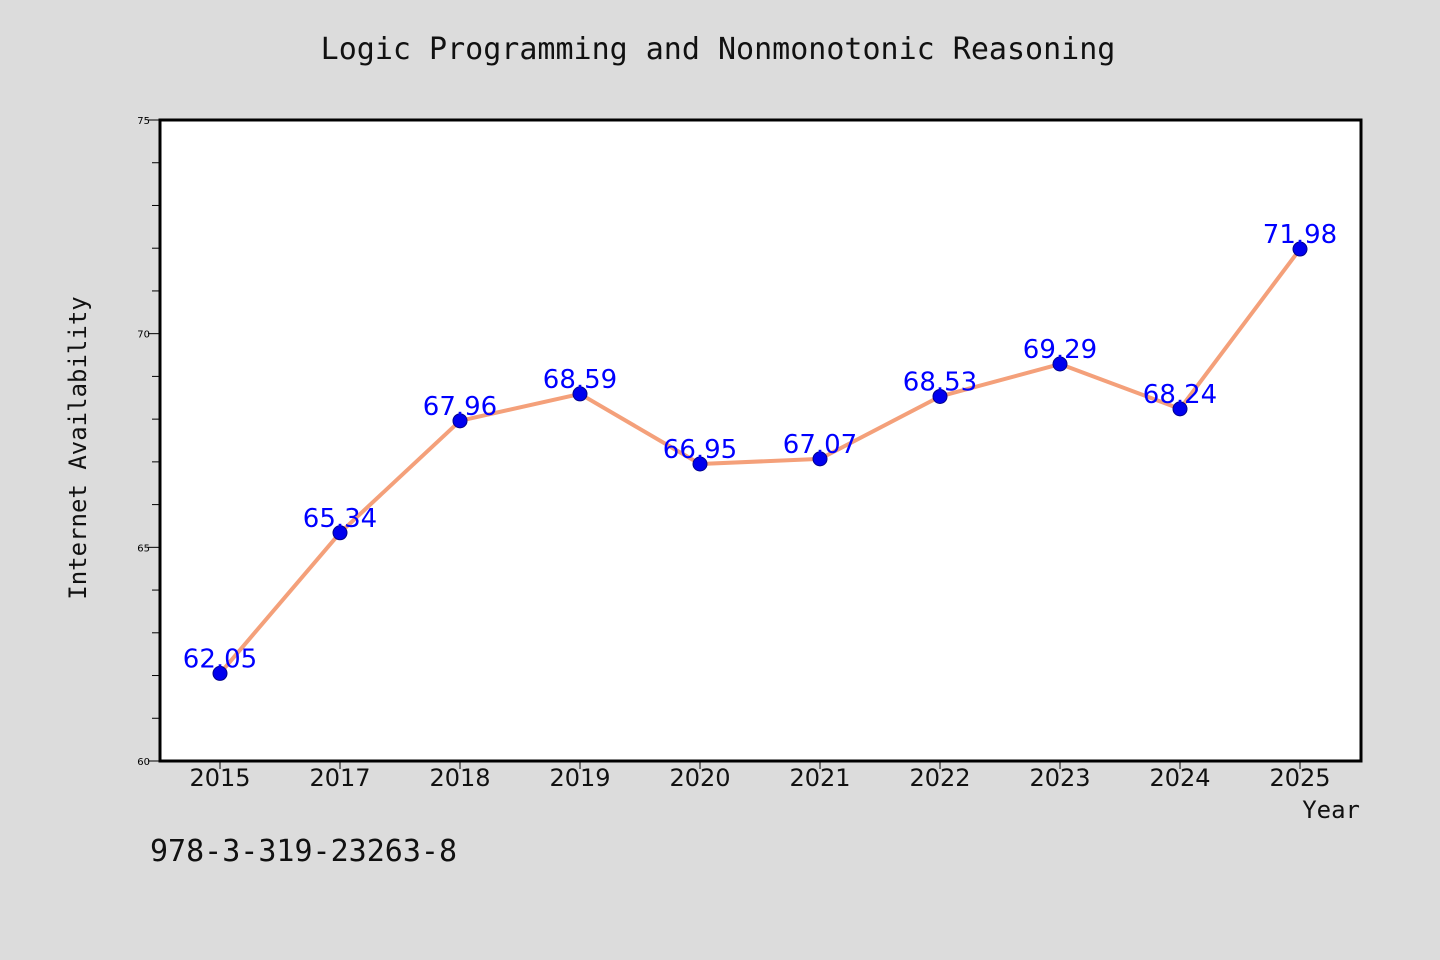 This screenshot has height=960, width=1440. Describe the element at coordinates (1180, 395) in the screenshot. I see `data-label: 68.24` at that location.